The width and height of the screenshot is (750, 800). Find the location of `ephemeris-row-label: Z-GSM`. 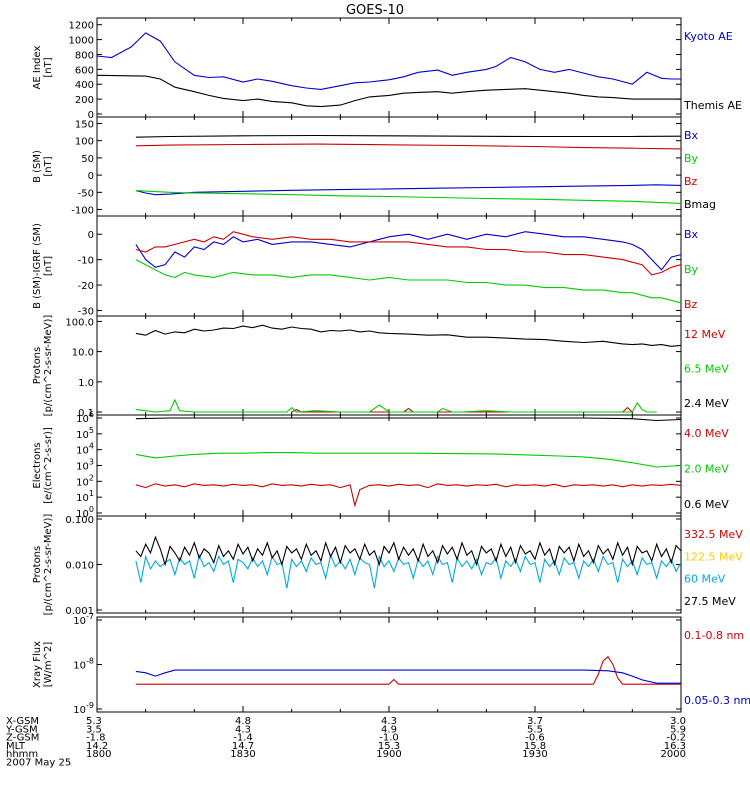

ephemeris-row-label: Z-GSM is located at coordinates (22, 738).